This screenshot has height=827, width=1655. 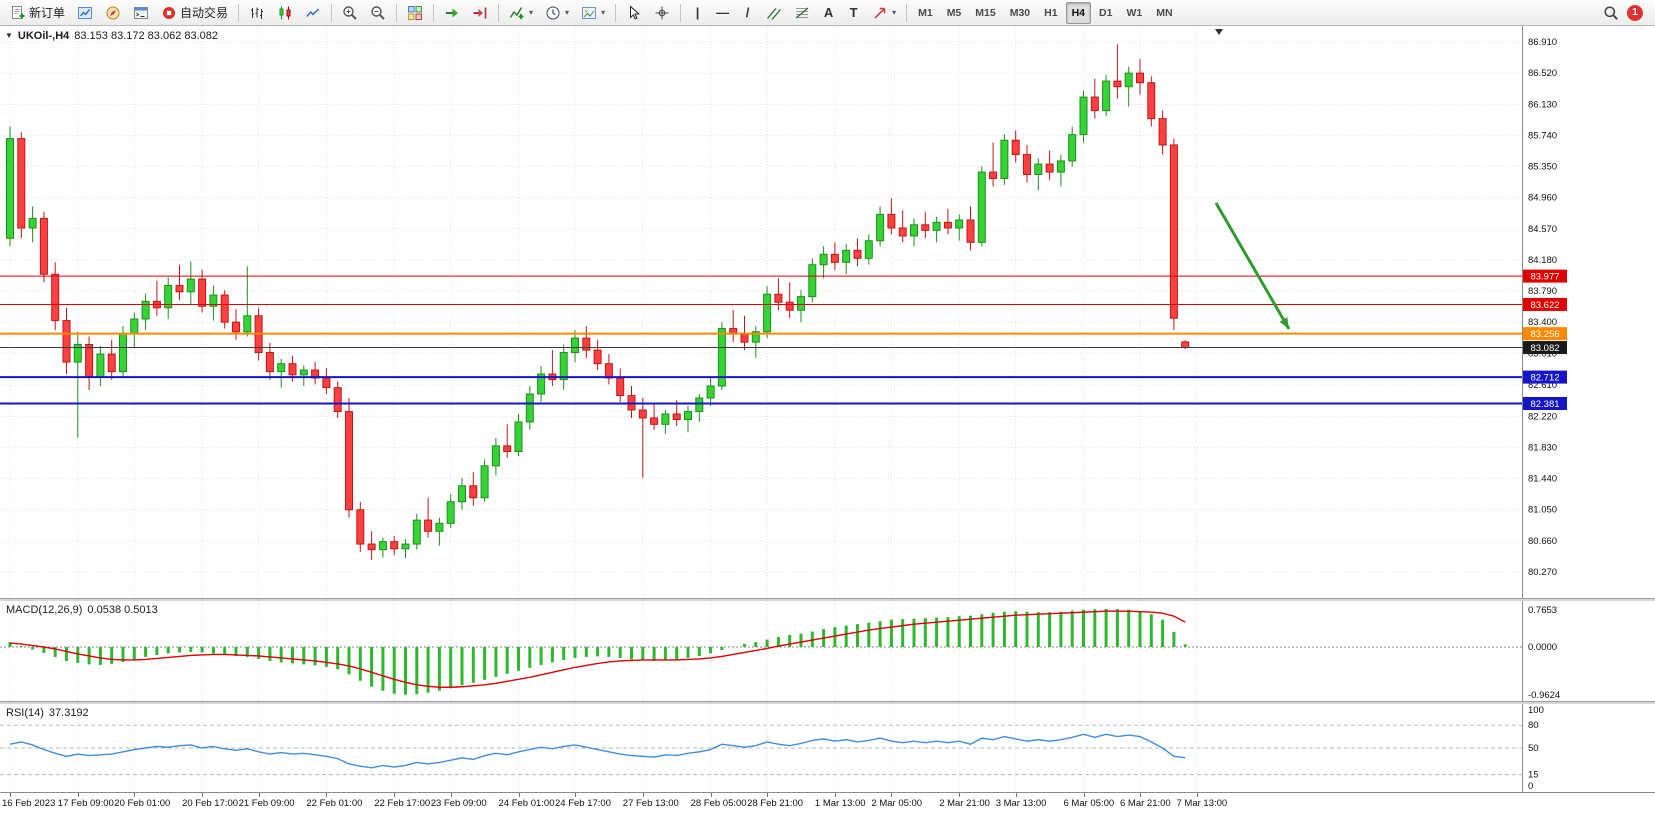 What do you see at coordinates (1530, 786) in the screenshot?
I see `svg-text: 0` at bounding box center [1530, 786].